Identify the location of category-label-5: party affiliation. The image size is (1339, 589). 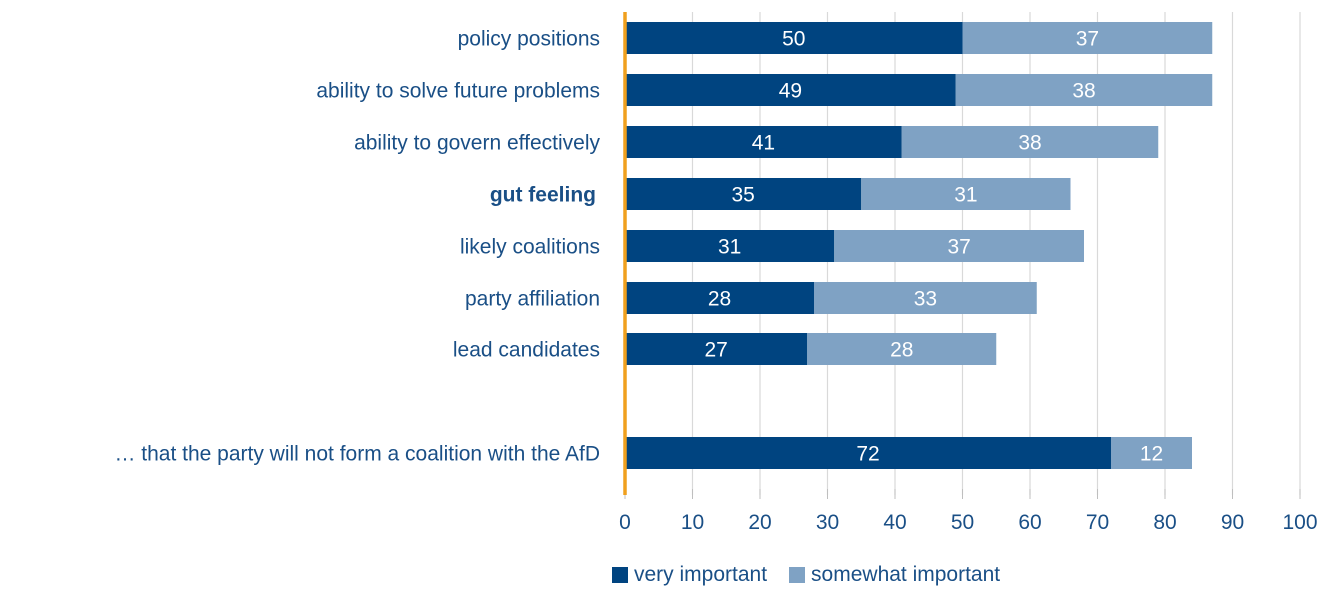
(532, 299).